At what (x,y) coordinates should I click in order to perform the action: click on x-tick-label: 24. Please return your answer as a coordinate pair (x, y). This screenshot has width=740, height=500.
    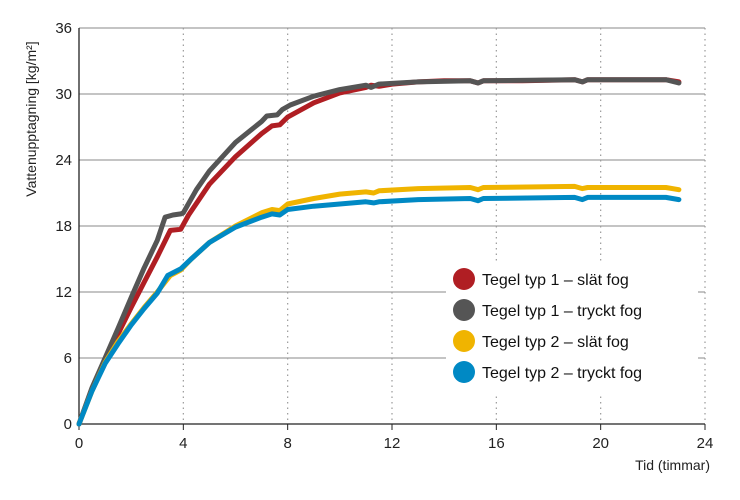
    Looking at the image, I should click on (705, 443).